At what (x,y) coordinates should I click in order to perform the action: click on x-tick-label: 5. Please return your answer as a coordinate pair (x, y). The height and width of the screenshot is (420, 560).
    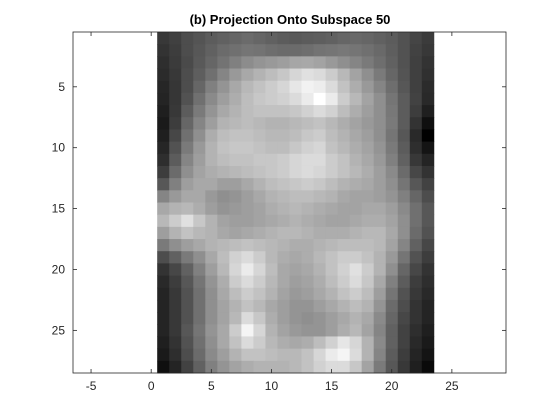
    Looking at the image, I should click on (211, 386).